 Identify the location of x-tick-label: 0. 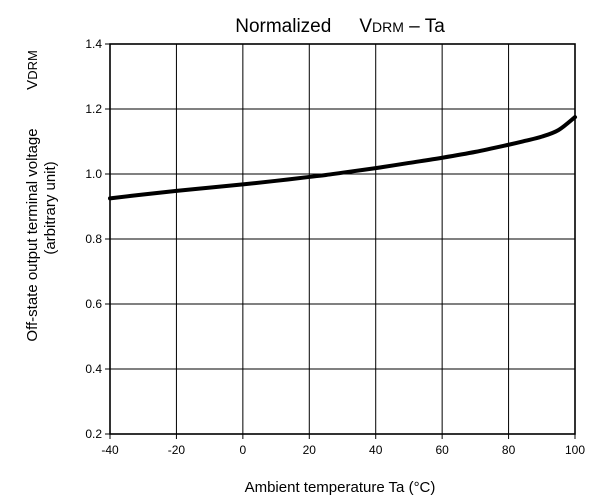
(243, 450).